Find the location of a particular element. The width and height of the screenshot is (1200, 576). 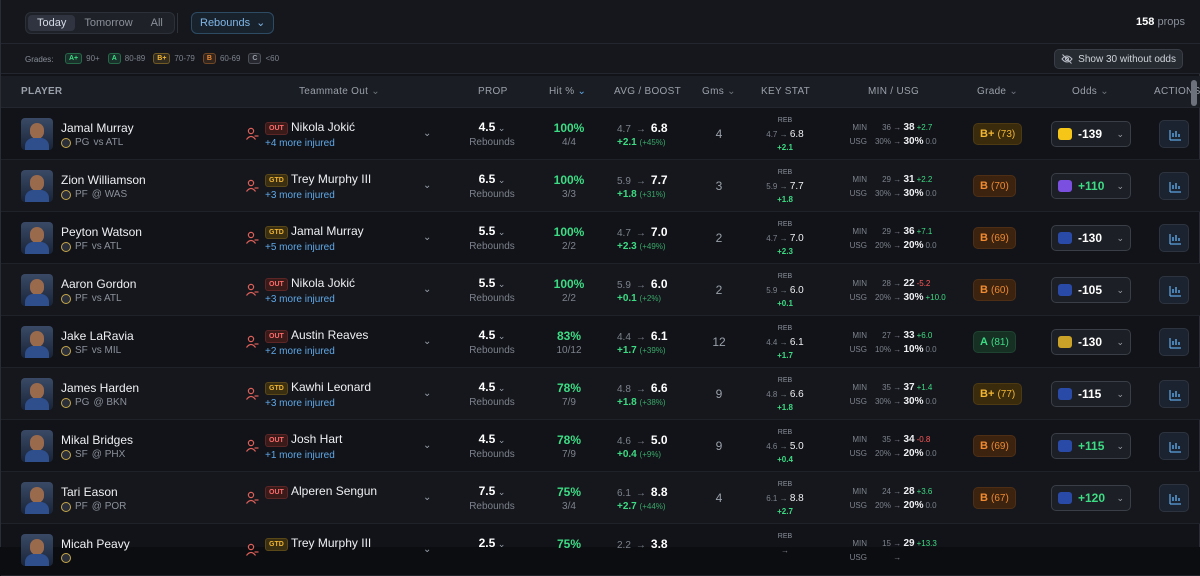

player-name: Mikal Bridges is located at coordinates (97, 440).